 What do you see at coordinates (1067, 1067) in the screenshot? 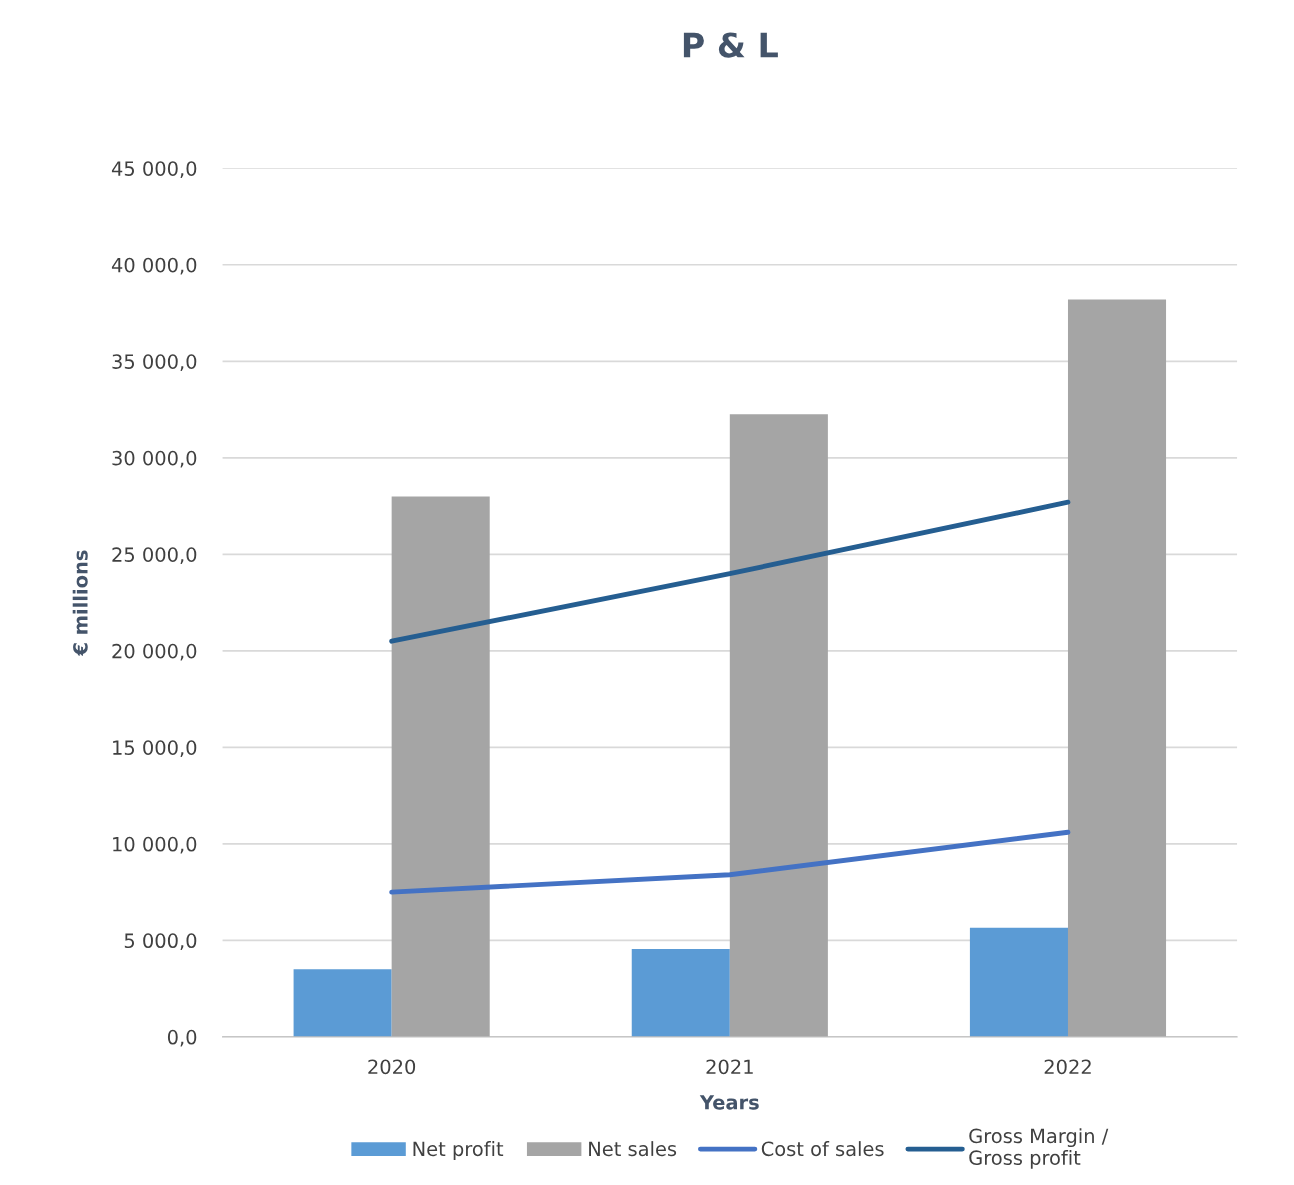
I see `x-tick-label: 2022` at bounding box center [1067, 1067].